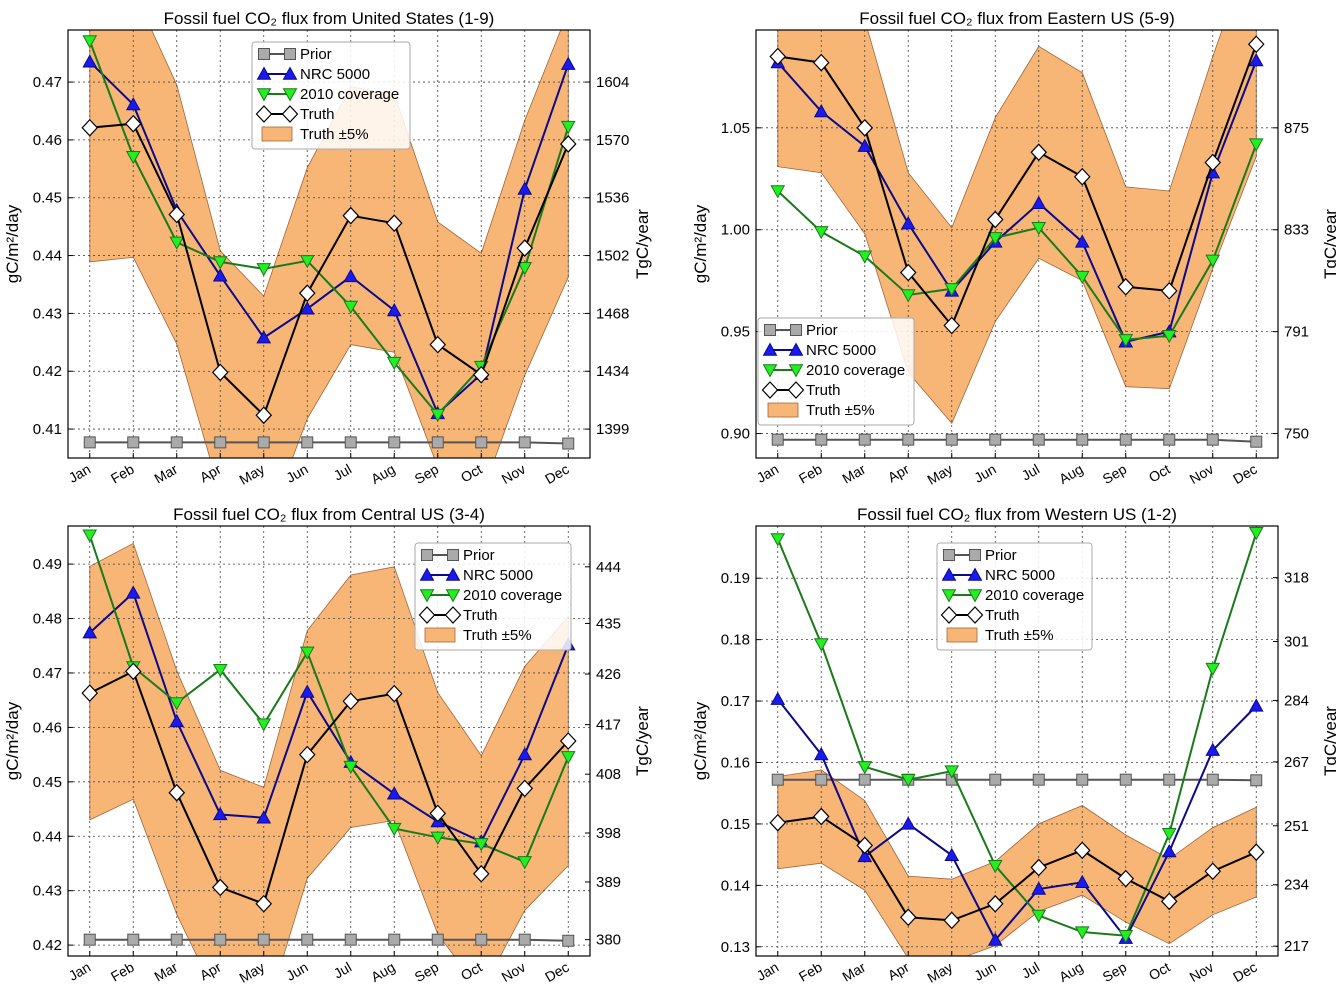  What do you see at coordinates (47, 673) in the screenshot?
I see `y-tick-label: 0.47` at bounding box center [47, 673].